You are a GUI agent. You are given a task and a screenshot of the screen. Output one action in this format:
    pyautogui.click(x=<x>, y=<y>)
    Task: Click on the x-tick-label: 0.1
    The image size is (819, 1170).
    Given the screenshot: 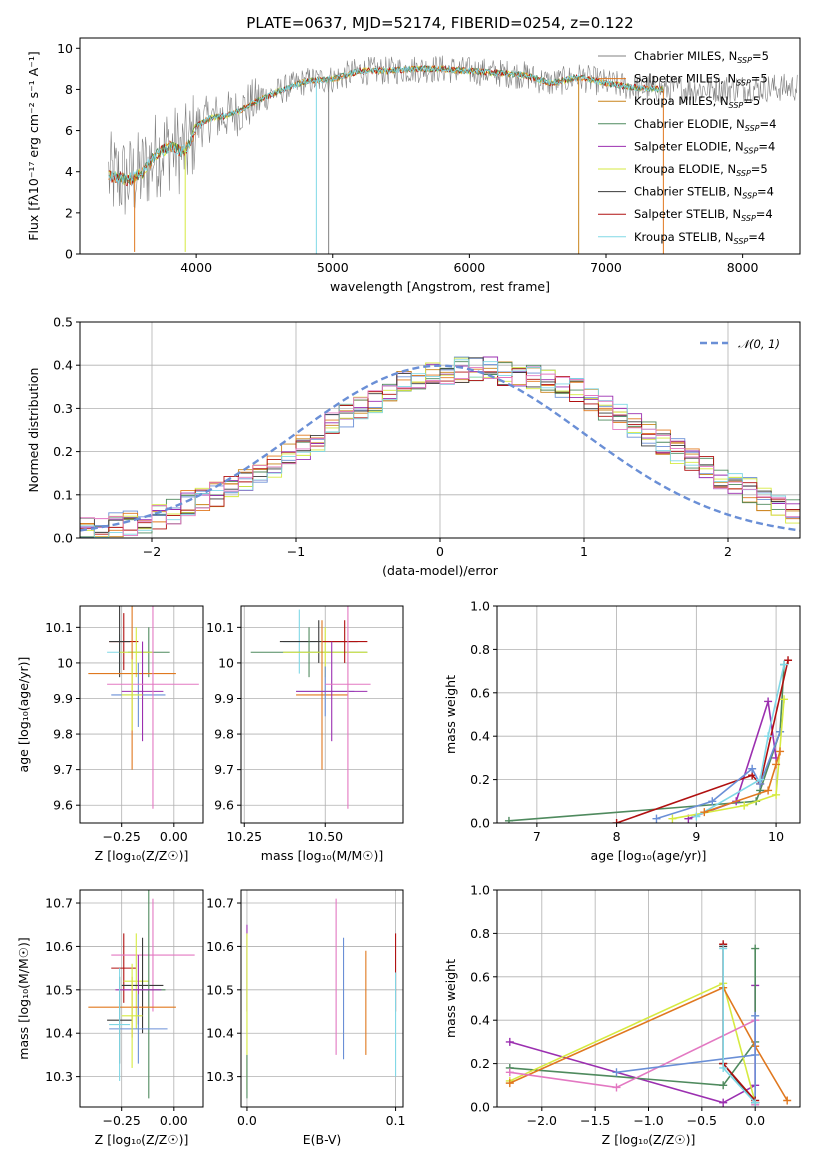 What is the action you would take?
    pyautogui.click(x=396, y=1120)
    